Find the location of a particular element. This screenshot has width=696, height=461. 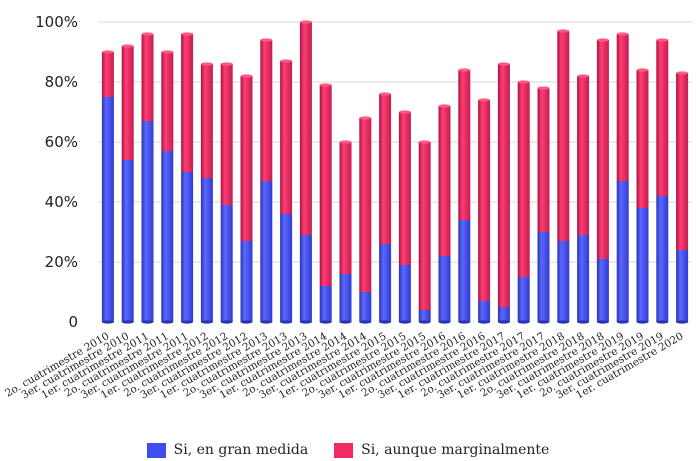

y-tick-label: 40% is located at coordinates (61, 202).